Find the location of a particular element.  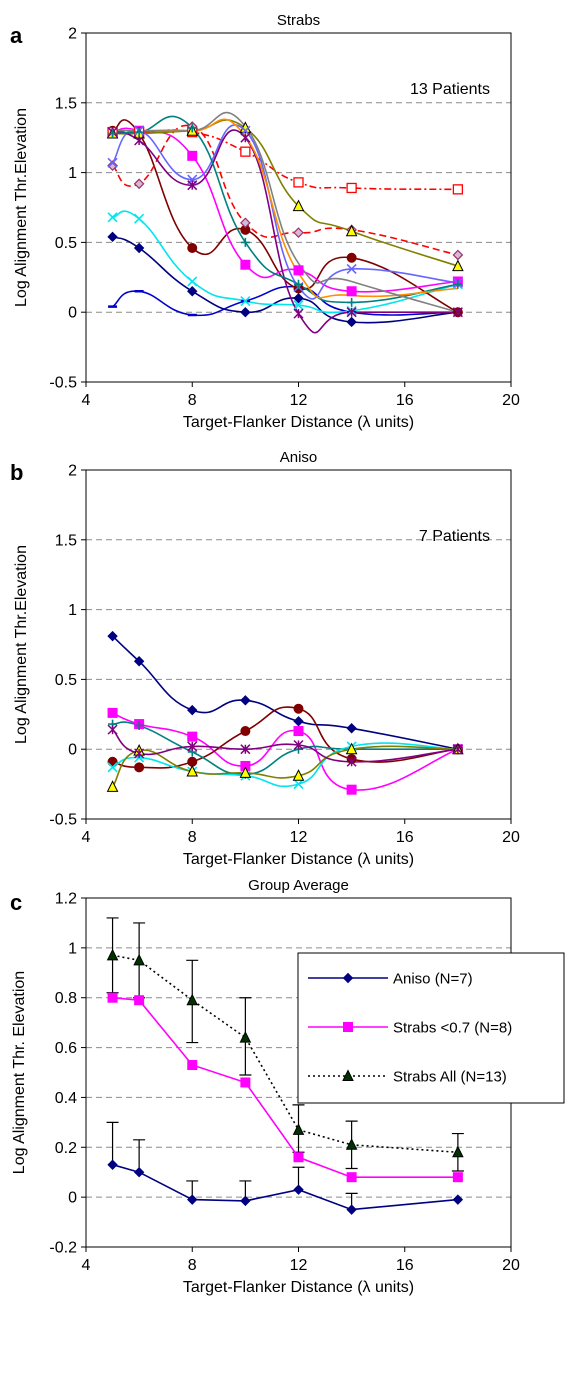

y-tick-label: -0.2 is located at coordinates (63, 1248).